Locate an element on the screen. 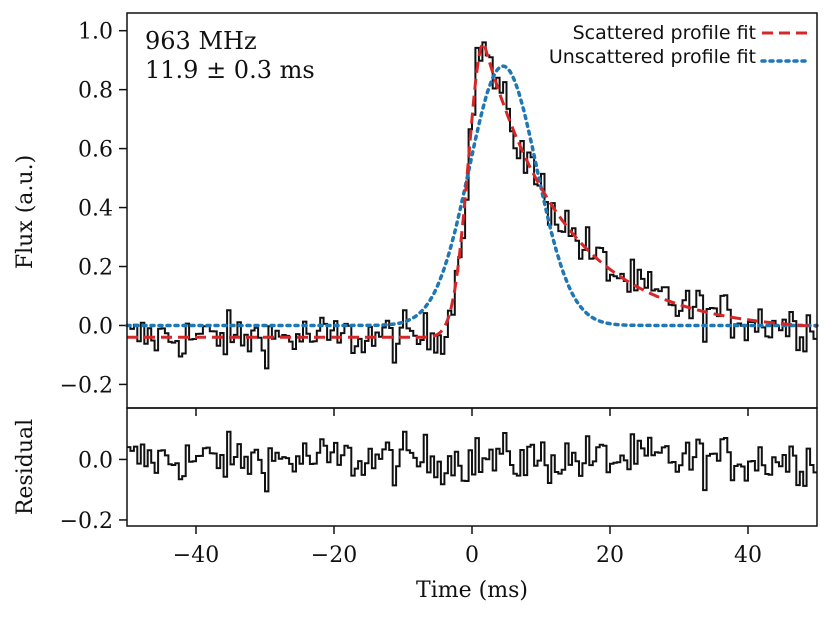 The width and height of the screenshot is (831, 617). frequency-annotation: 963 MHz is located at coordinates (201, 41).